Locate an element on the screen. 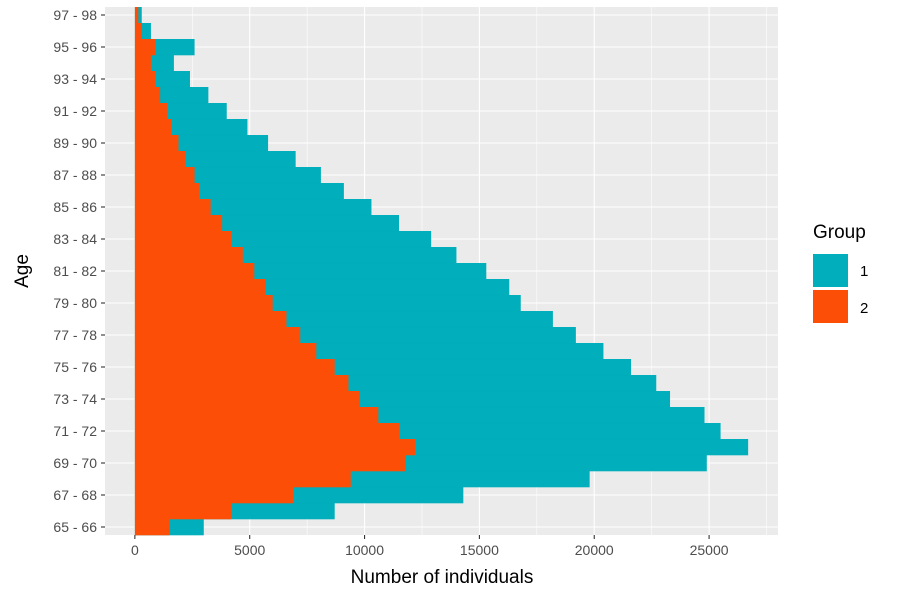  x-tick-label: 0 is located at coordinates (135, 550).